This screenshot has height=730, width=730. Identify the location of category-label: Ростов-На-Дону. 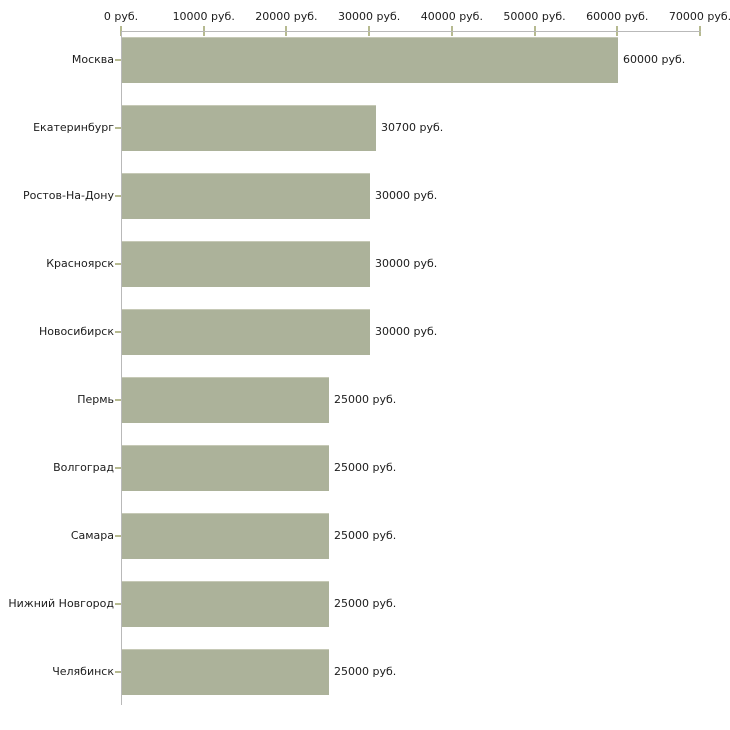
(68, 195).